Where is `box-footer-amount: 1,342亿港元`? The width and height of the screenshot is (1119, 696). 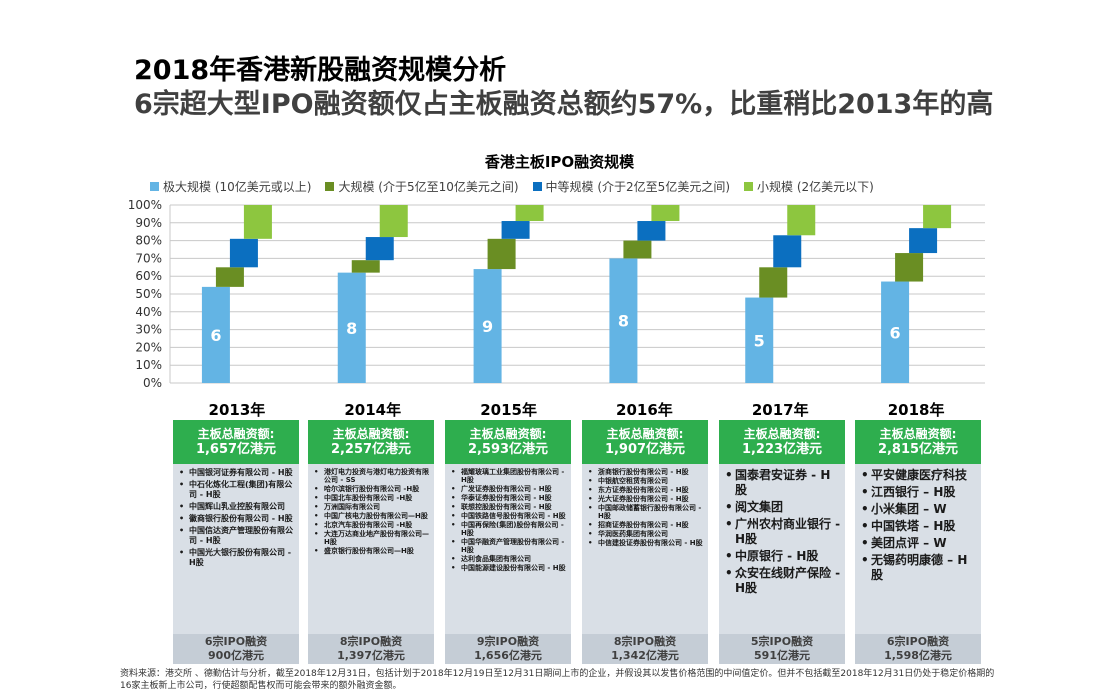 box-footer-amount: 1,342亿港元 is located at coordinates (645, 655).